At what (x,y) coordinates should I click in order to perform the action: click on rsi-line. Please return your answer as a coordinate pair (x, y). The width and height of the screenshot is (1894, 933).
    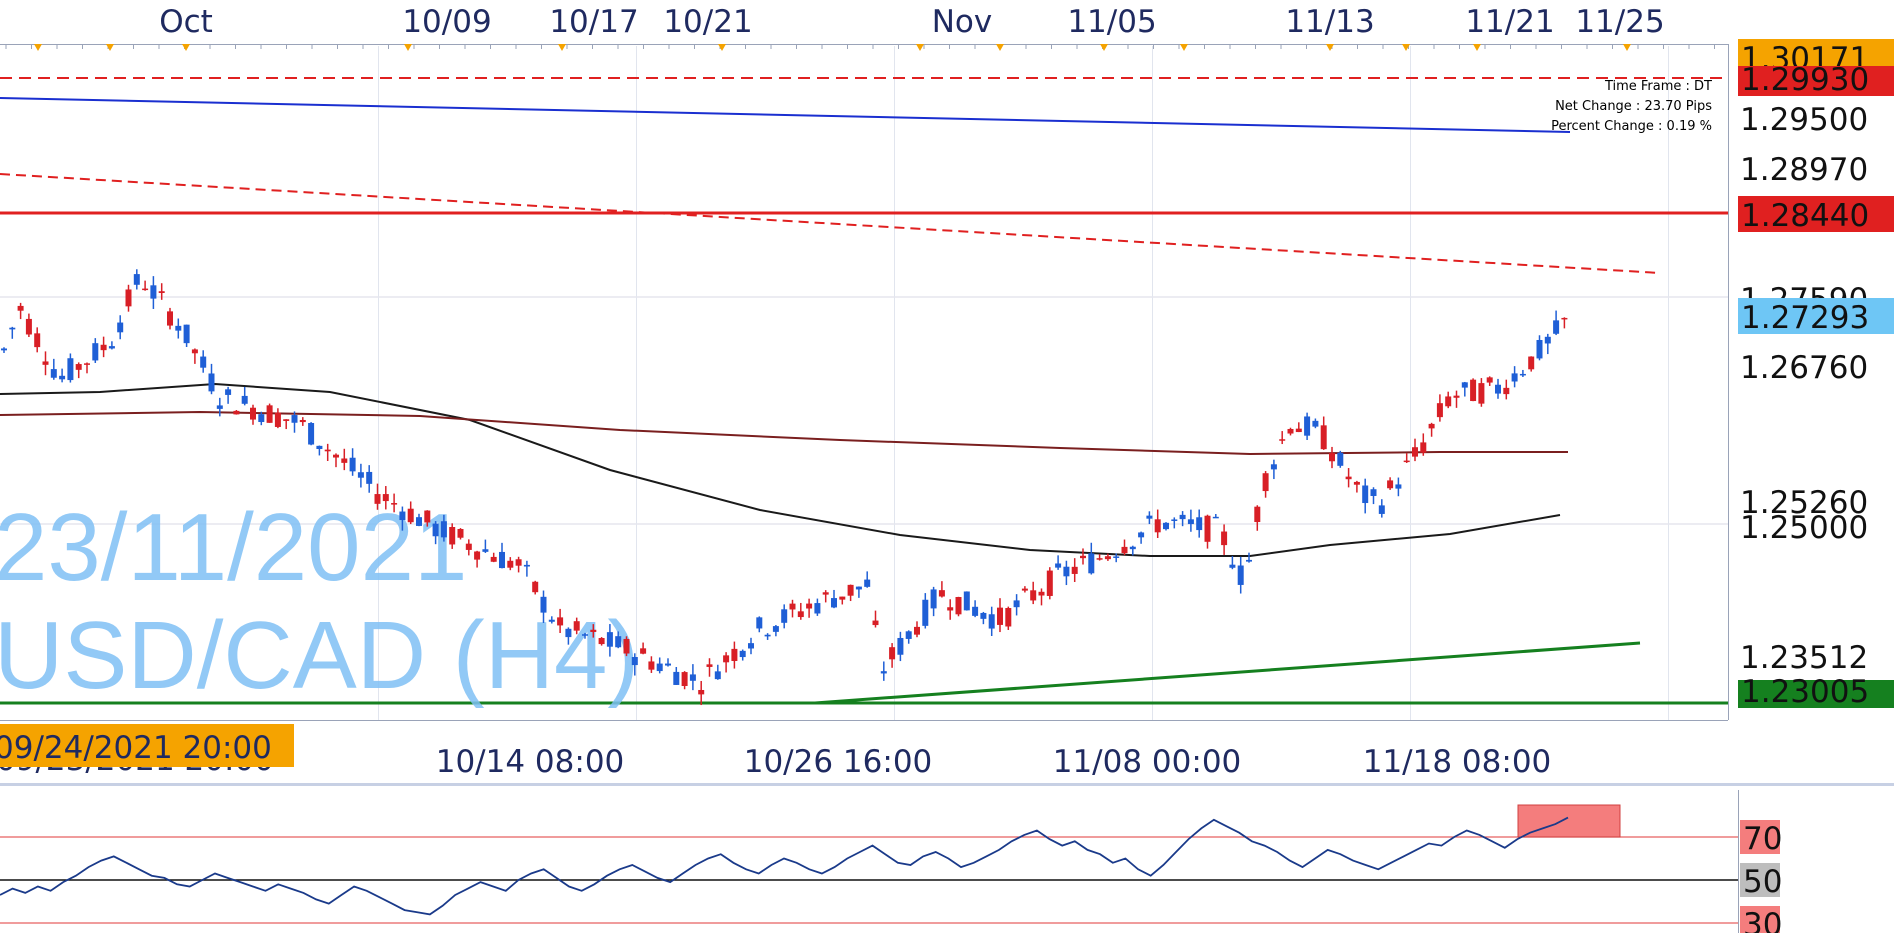
    Looking at the image, I should click on (784, 866).